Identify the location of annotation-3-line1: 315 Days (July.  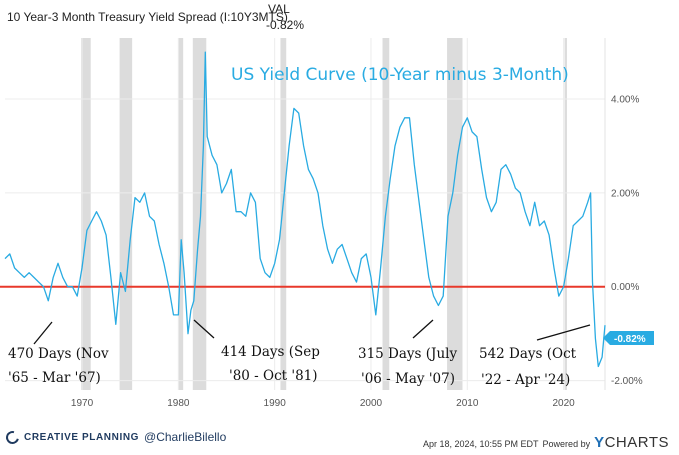
(407, 354).